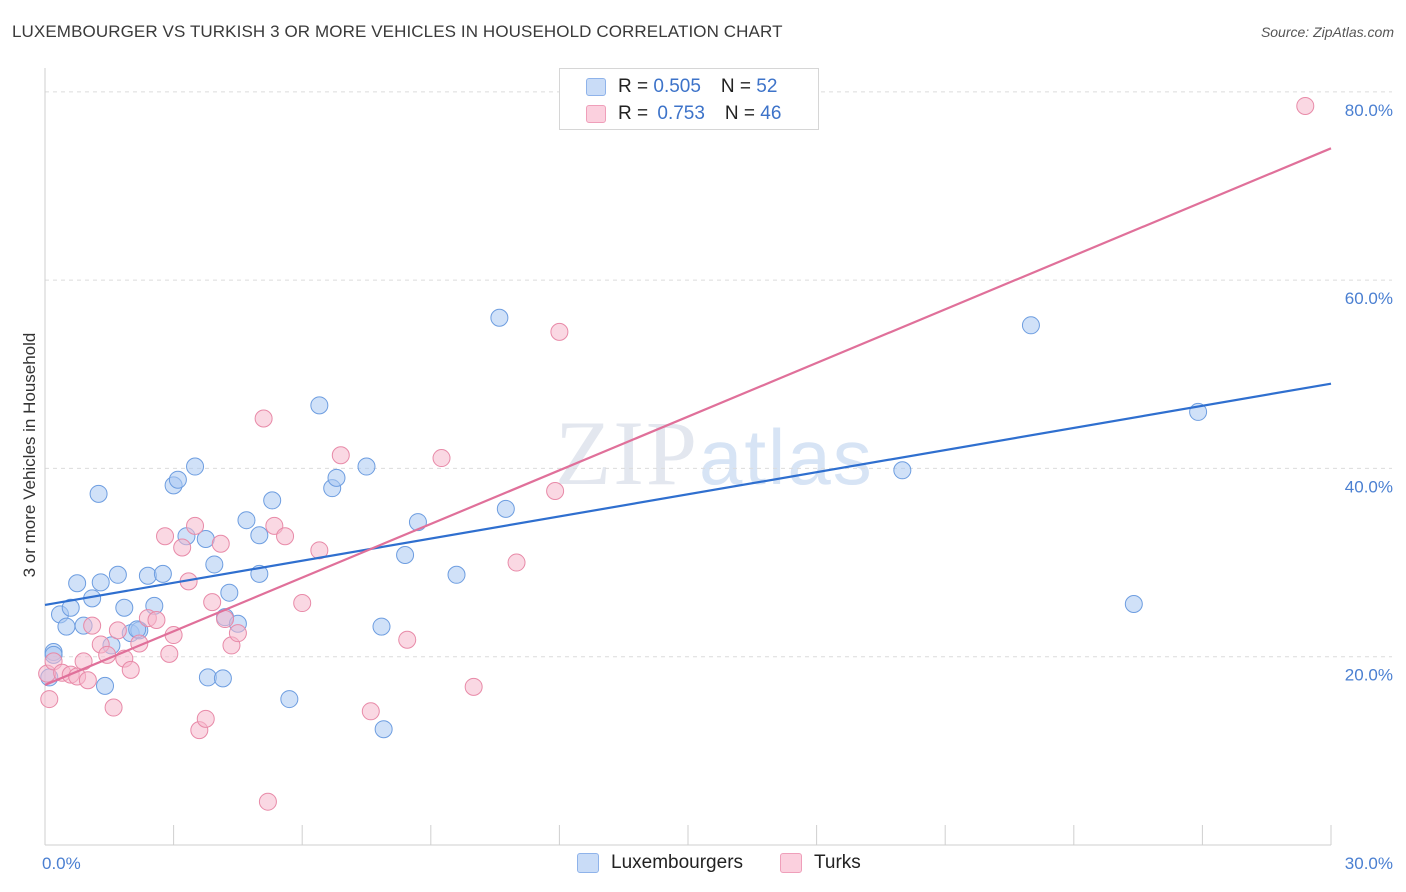 The width and height of the screenshot is (1406, 892). What do you see at coordinates (1369, 298) in the screenshot?
I see `y-tick-label: 60.0%` at bounding box center [1369, 298].